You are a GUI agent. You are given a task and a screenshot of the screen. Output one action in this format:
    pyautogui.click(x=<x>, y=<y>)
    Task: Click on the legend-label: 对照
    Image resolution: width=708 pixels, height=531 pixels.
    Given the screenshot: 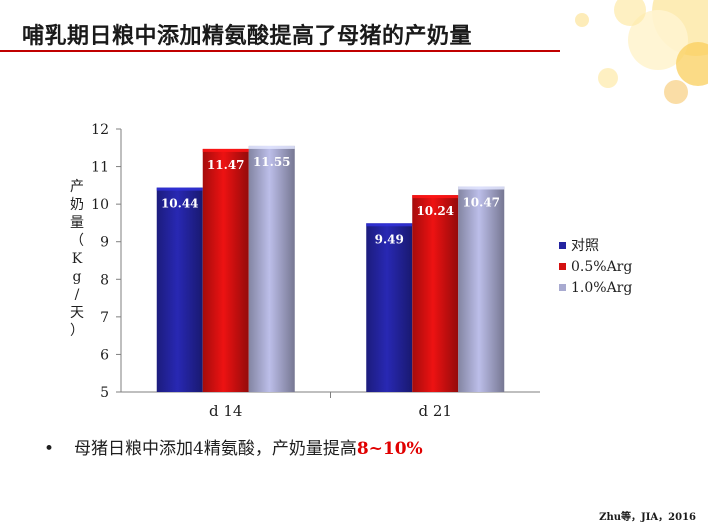 What is the action you would take?
    pyautogui.click(x=585, y=246)
    